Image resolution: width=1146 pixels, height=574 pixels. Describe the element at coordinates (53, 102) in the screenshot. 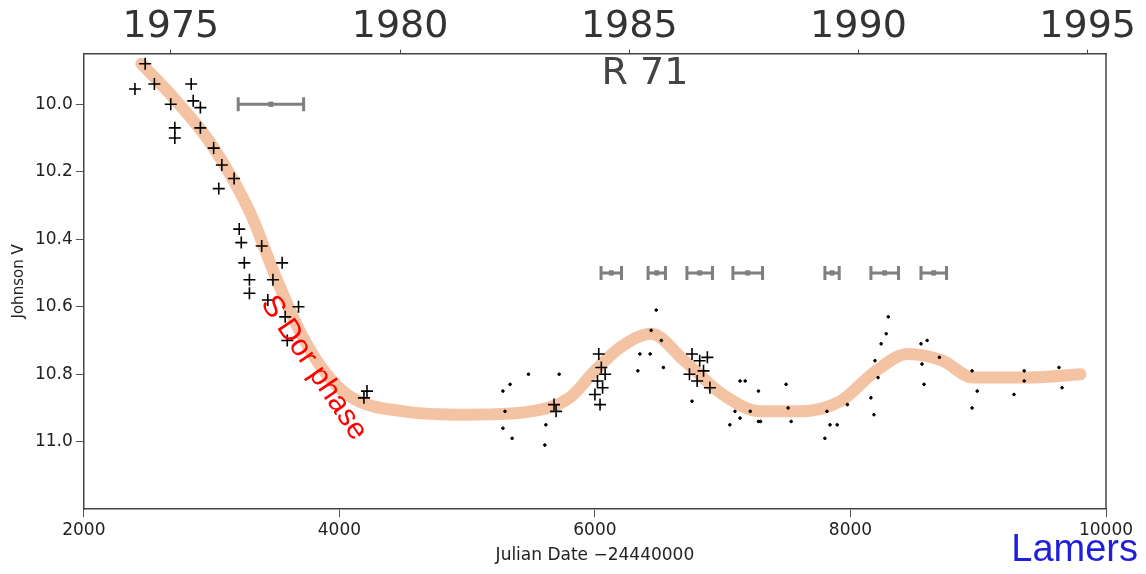

I see `y-tick-label: 10.0` at that location.